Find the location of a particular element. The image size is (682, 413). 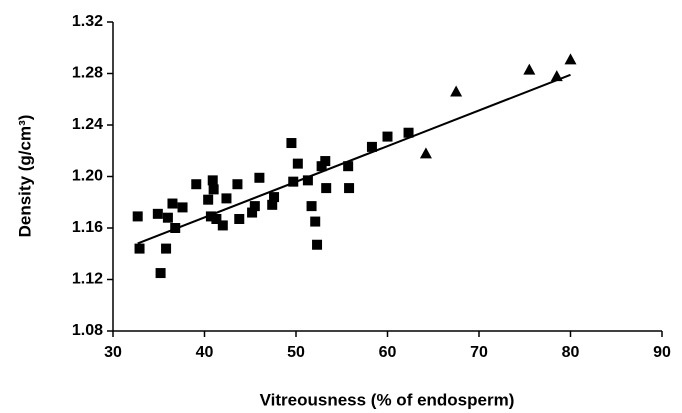

y-tick-label: 1.16 is located at coordinates (87, 227).